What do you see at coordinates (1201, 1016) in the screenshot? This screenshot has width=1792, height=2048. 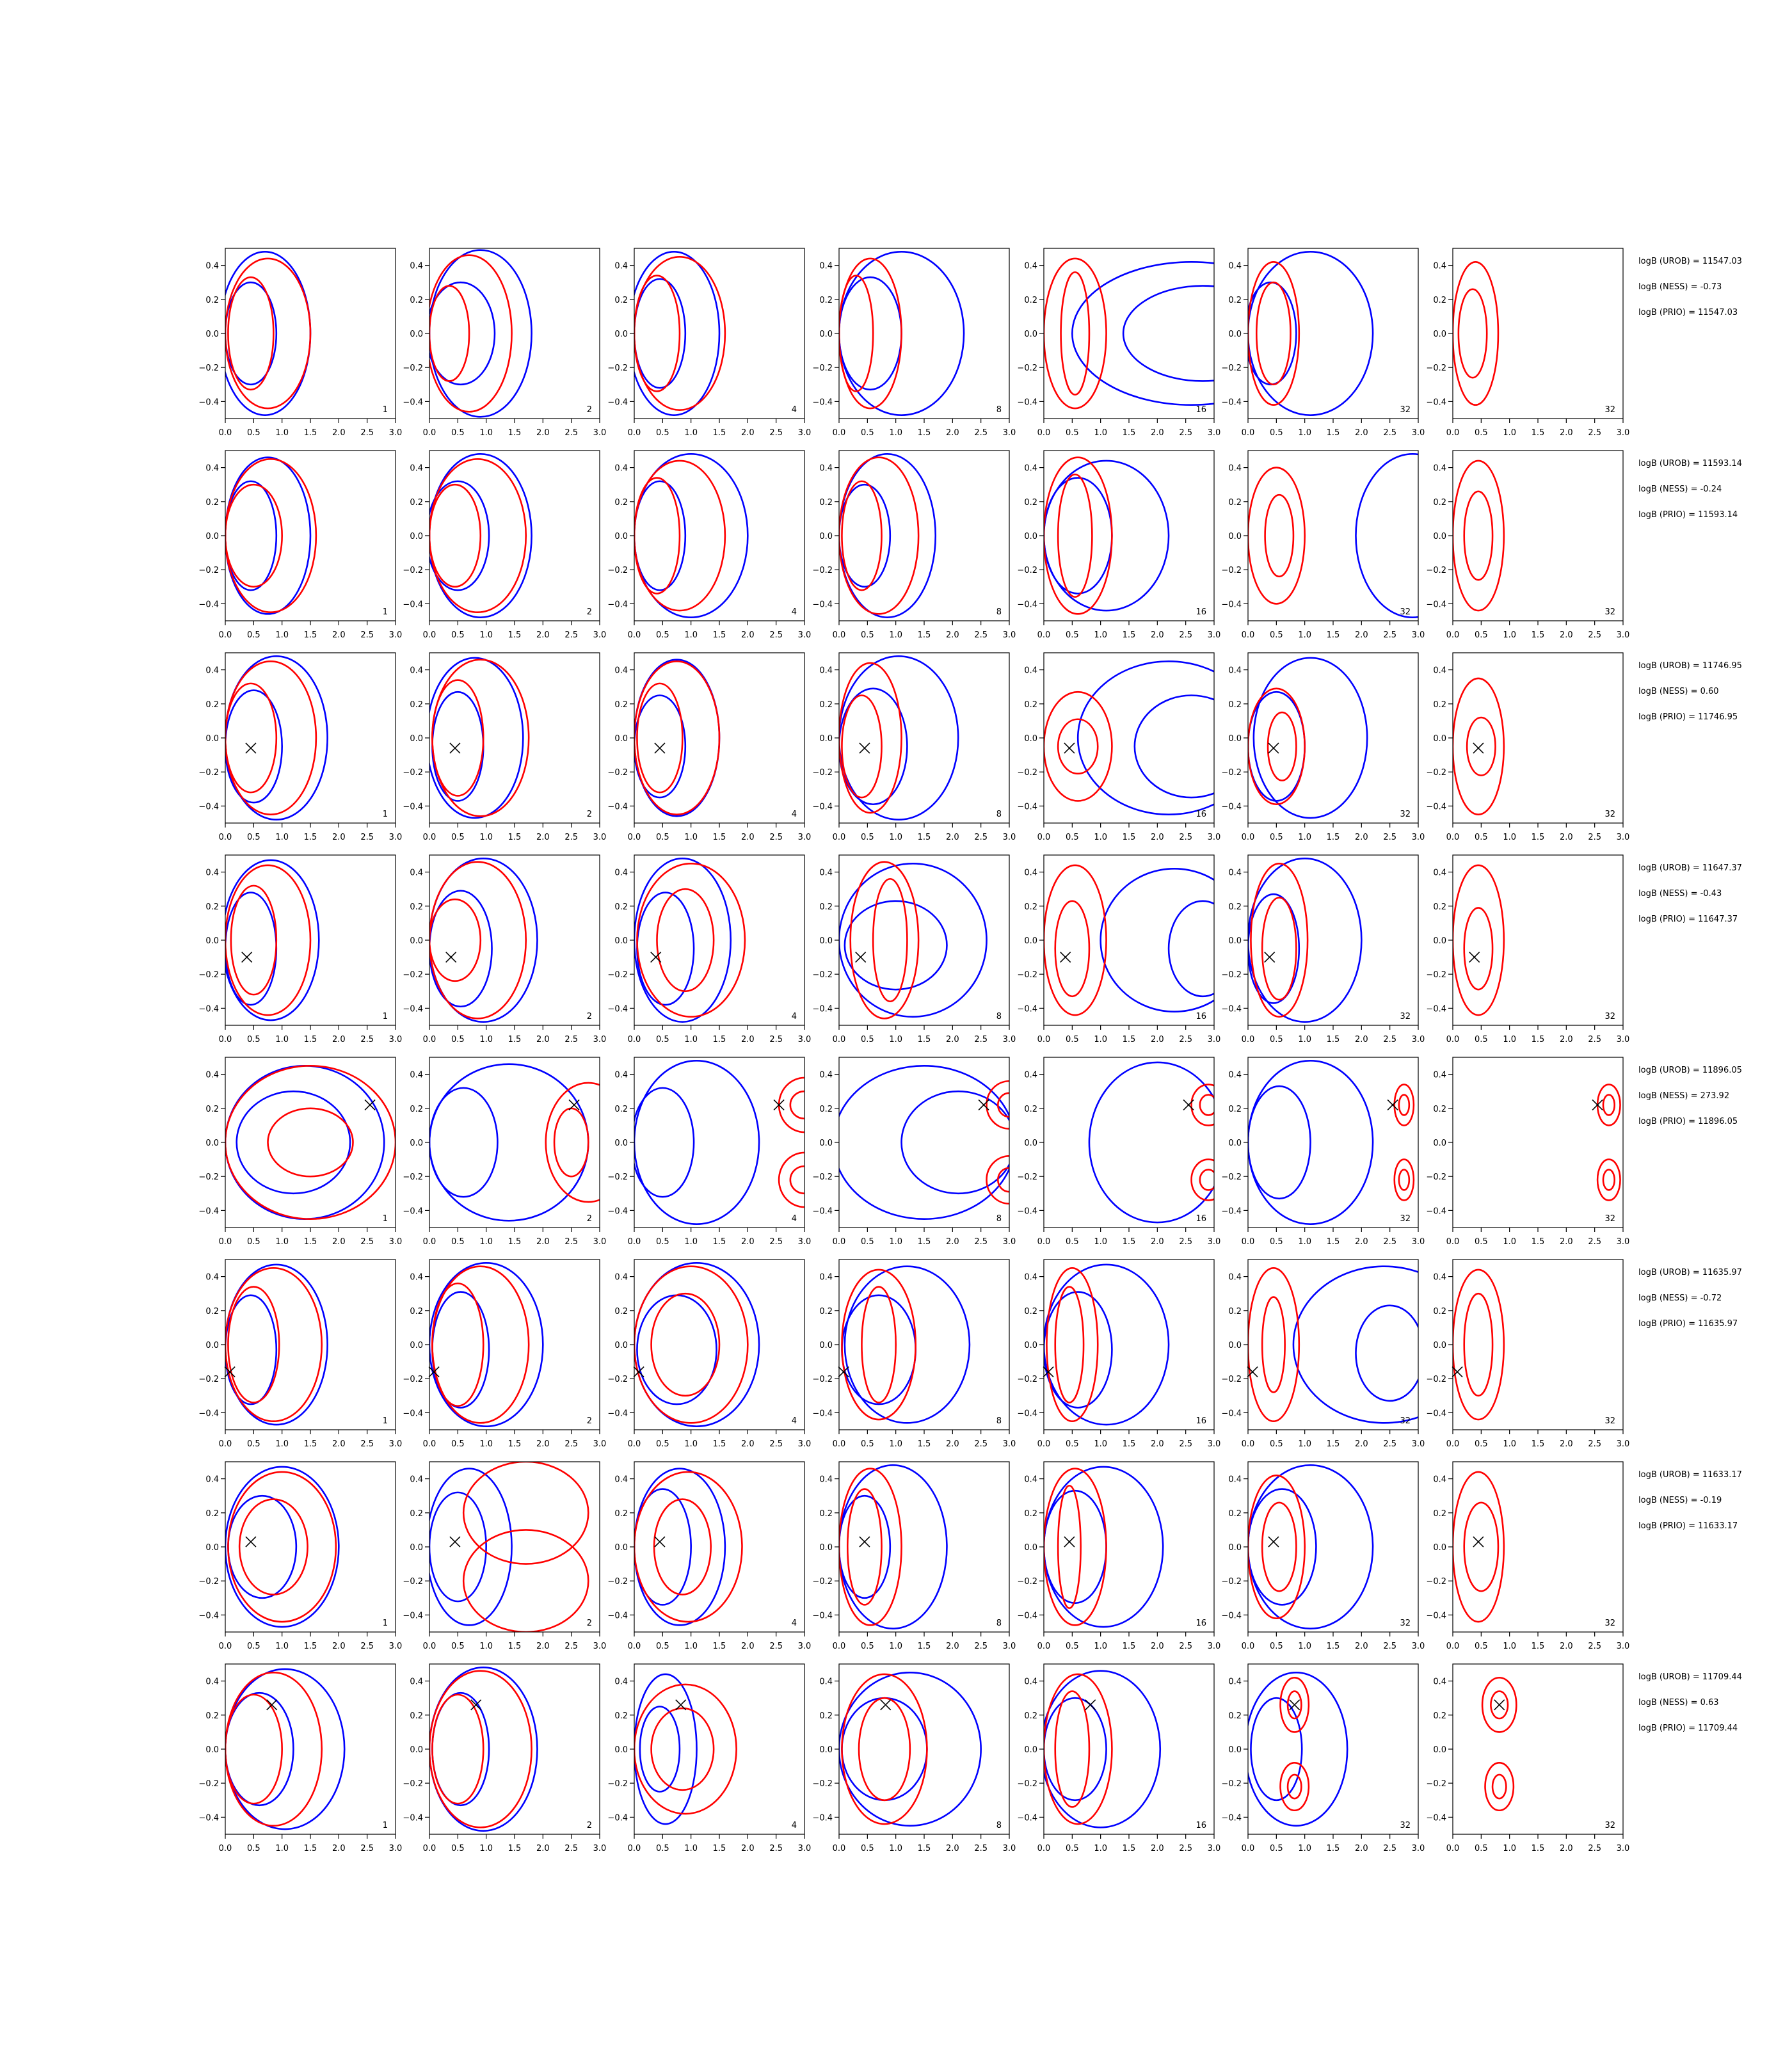 I see `panel-label: 16` at bounding box center [1201, 1016].